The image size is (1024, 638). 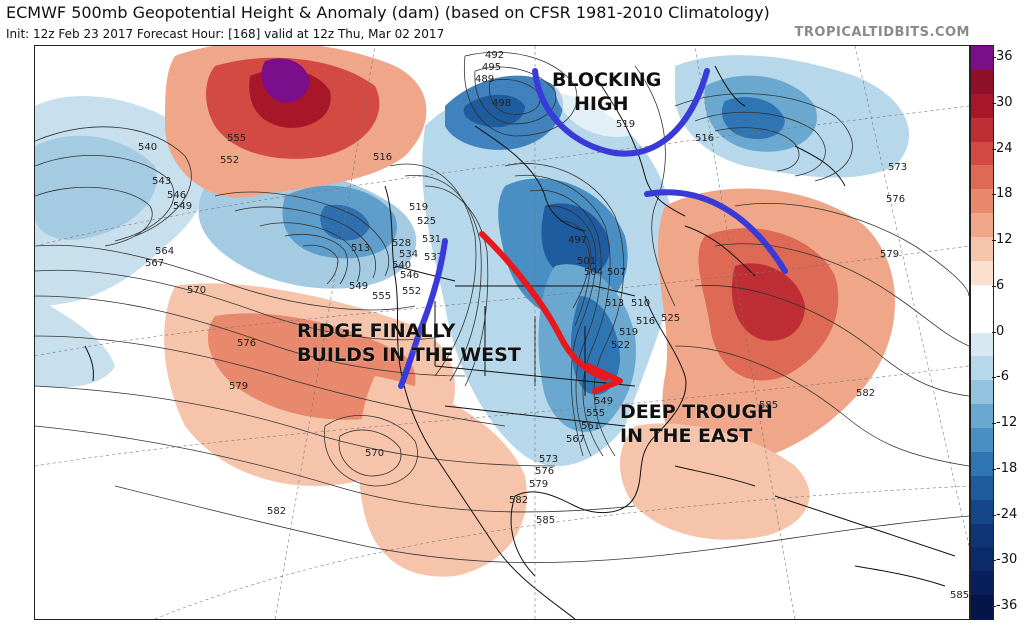 What do you see at coordinates (593, 272) in the screenshot?
I see `contour-label: 504` at bounding box center [593, 272].